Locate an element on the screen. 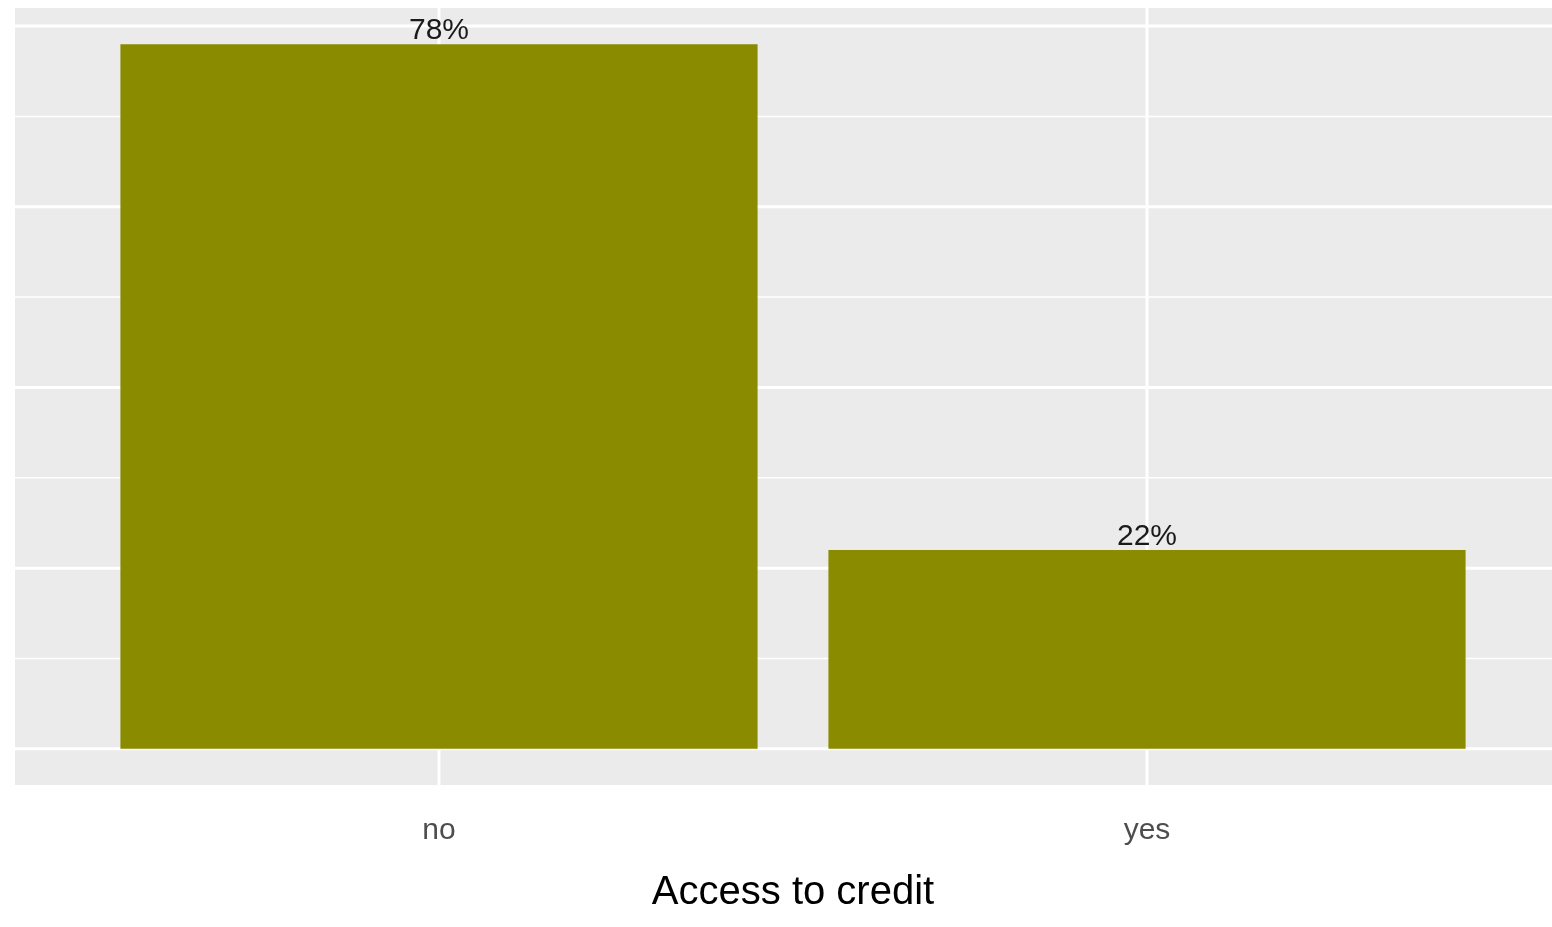 The height and width of the screenshot is (927, 1552). data-label: 22% is located at coordinates (1147, 535).